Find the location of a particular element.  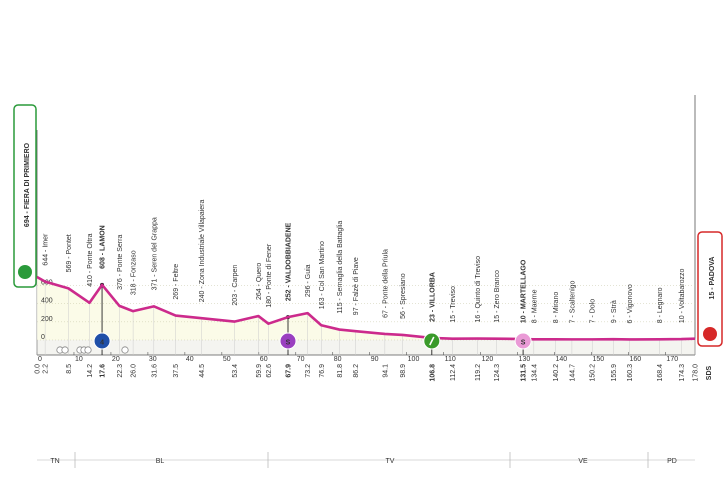

x-tick-label: 90 is located at coordinates (375, 359).